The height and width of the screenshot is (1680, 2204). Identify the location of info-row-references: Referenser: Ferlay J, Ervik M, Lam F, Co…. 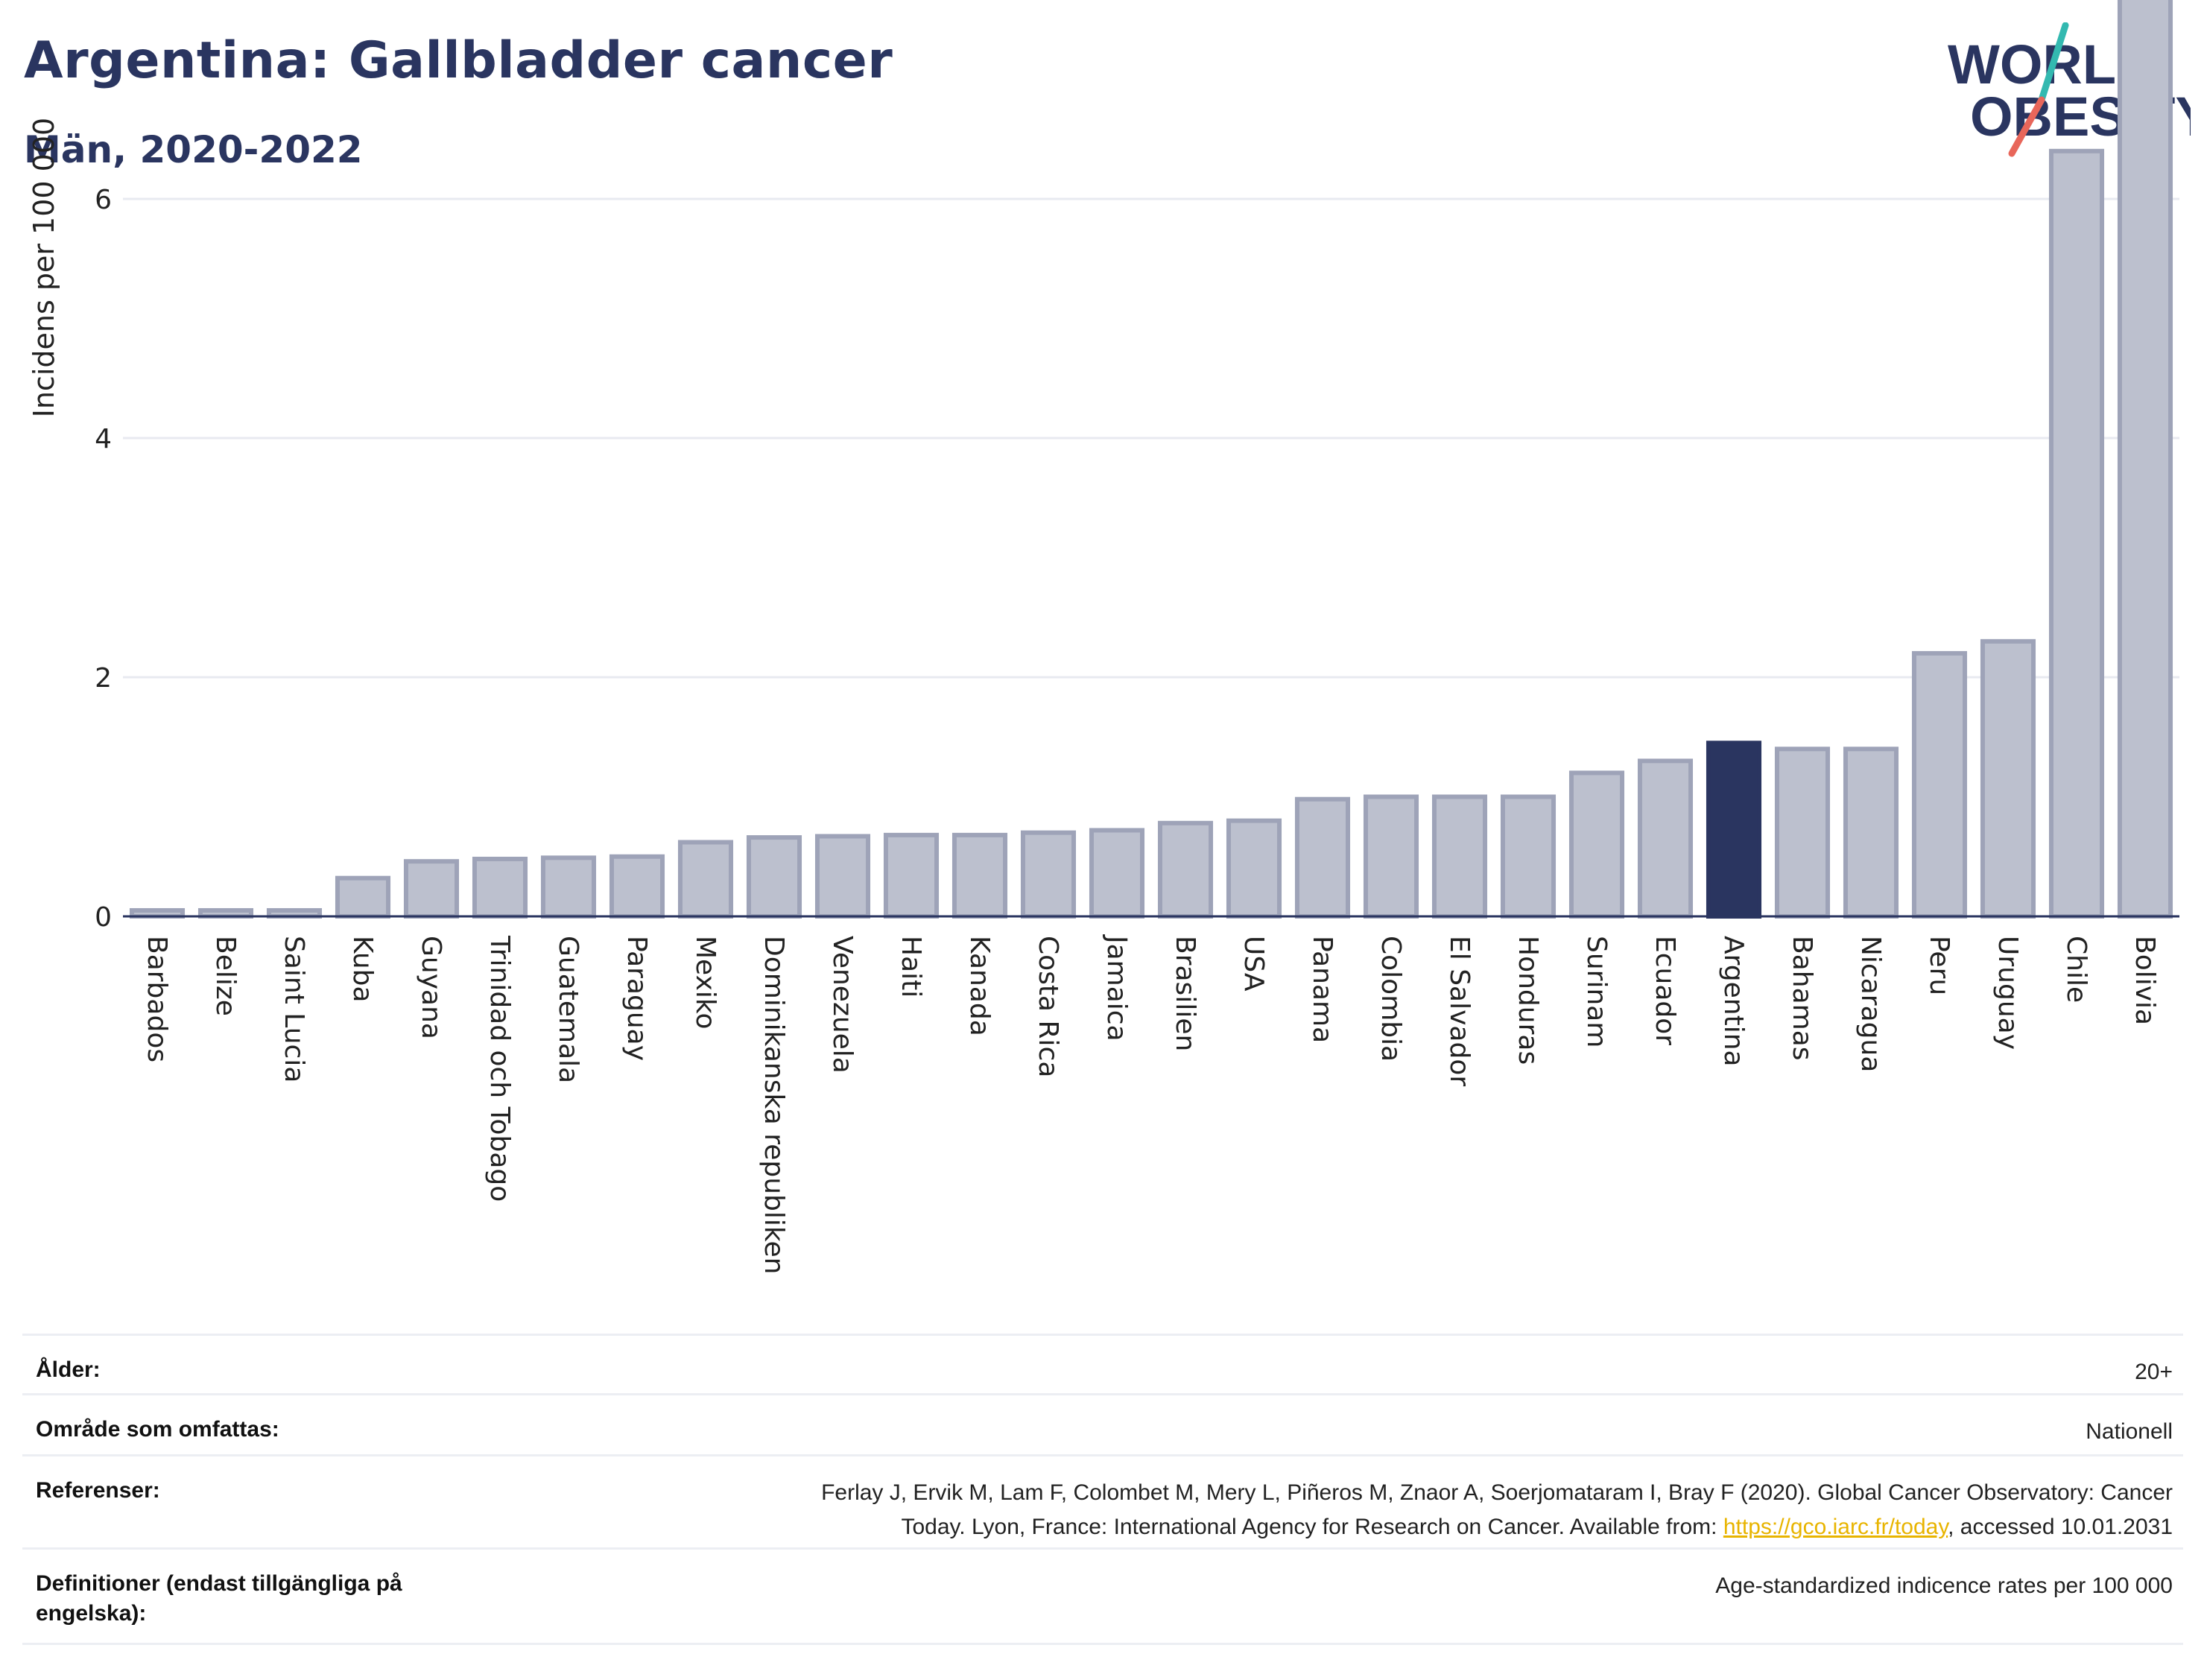
(1102, 1502).